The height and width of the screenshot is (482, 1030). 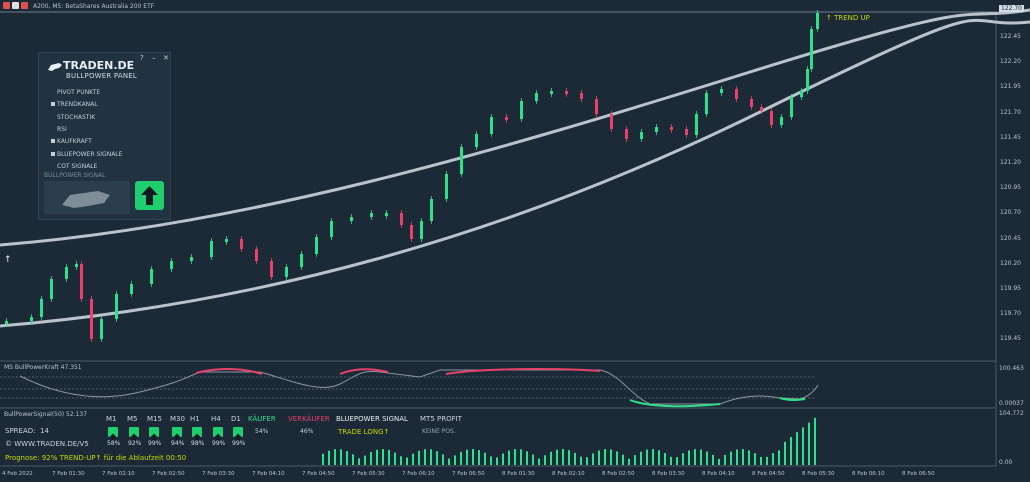 I want to click on logo-title: TRADEN.DE, so click(x=99, y=65).